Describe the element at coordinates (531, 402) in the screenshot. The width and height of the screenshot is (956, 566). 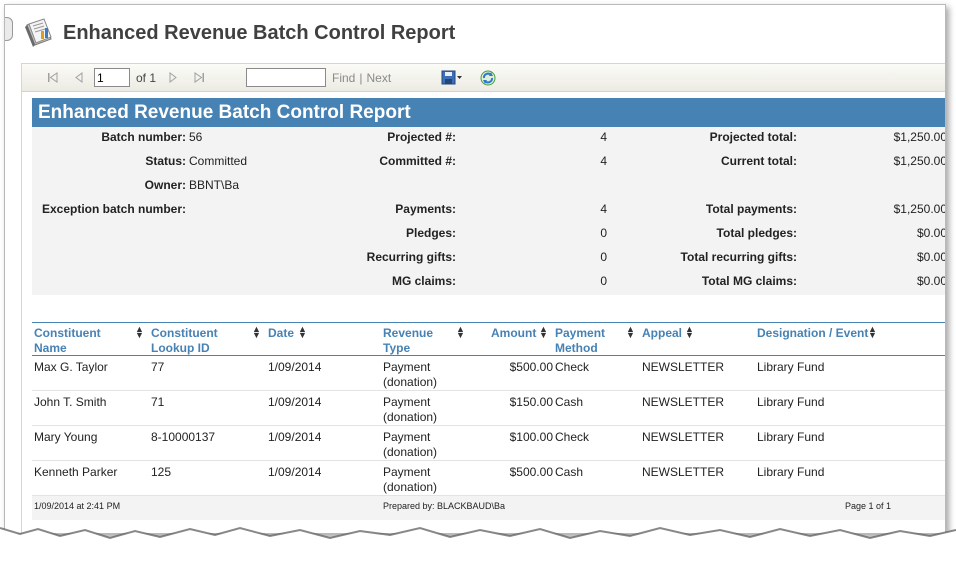
I see `cell-amount: $150.00` at that location.